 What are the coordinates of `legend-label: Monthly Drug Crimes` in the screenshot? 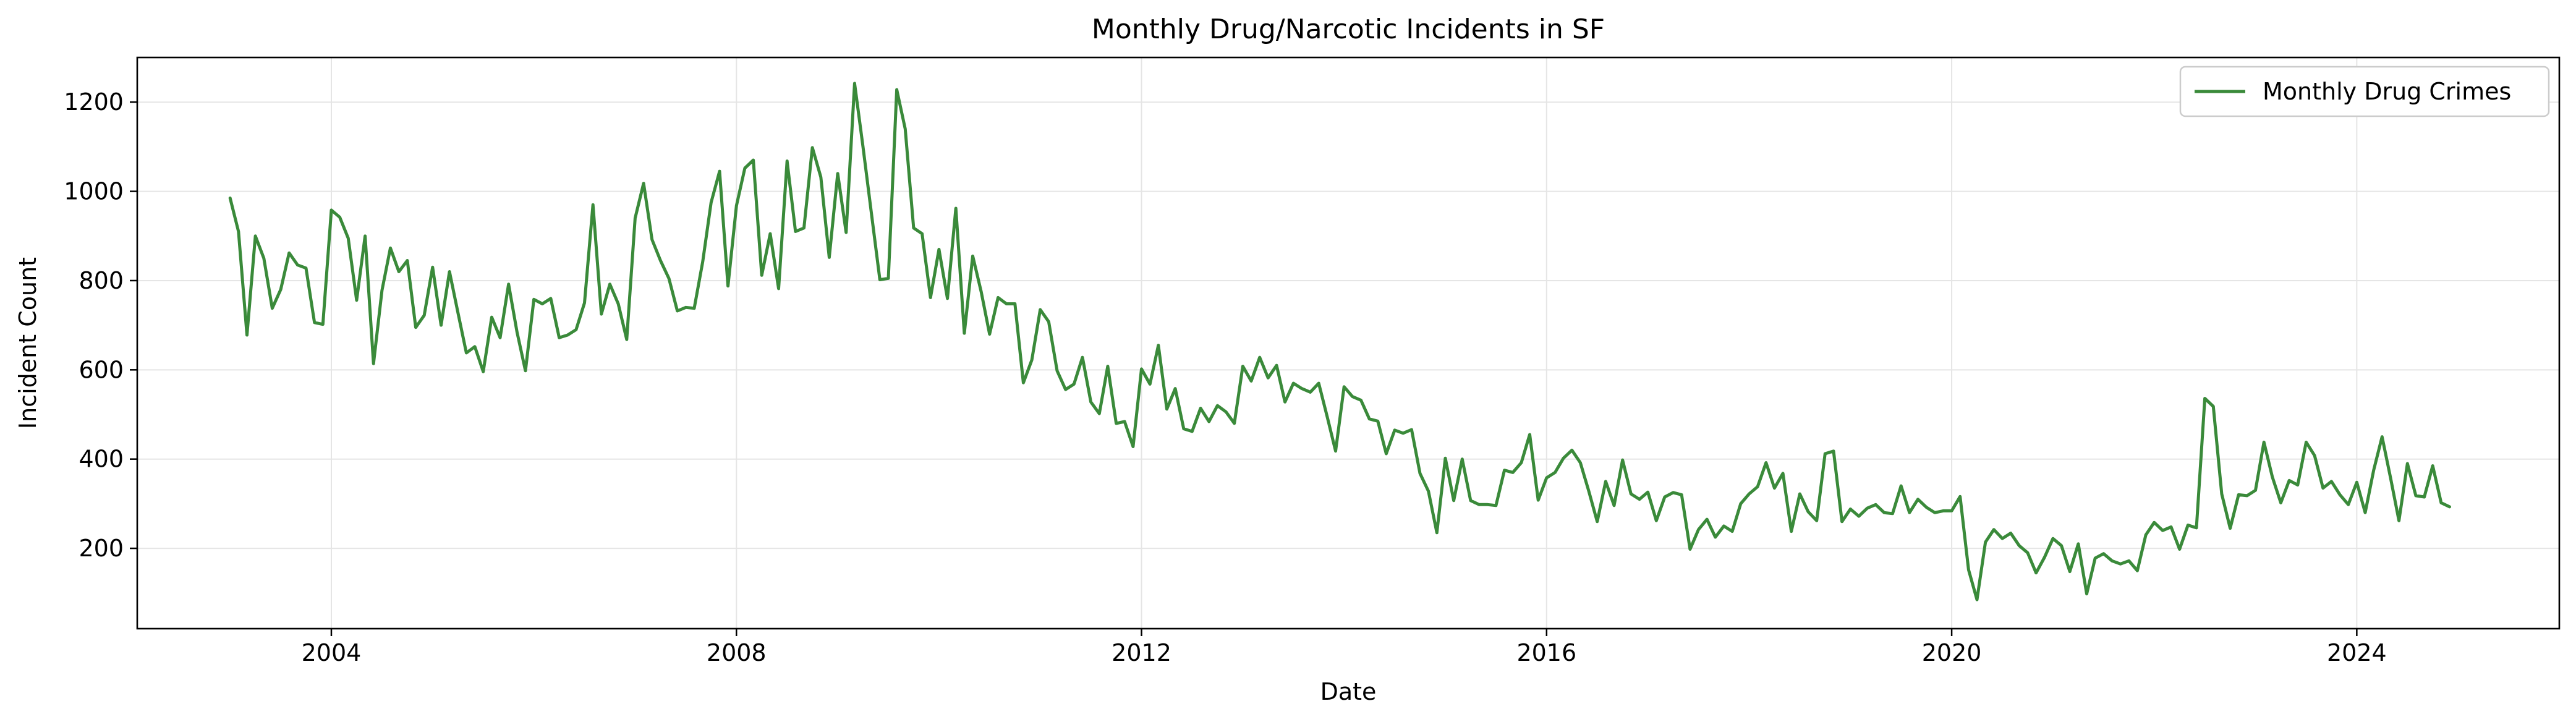 It's located at (2387, 91).